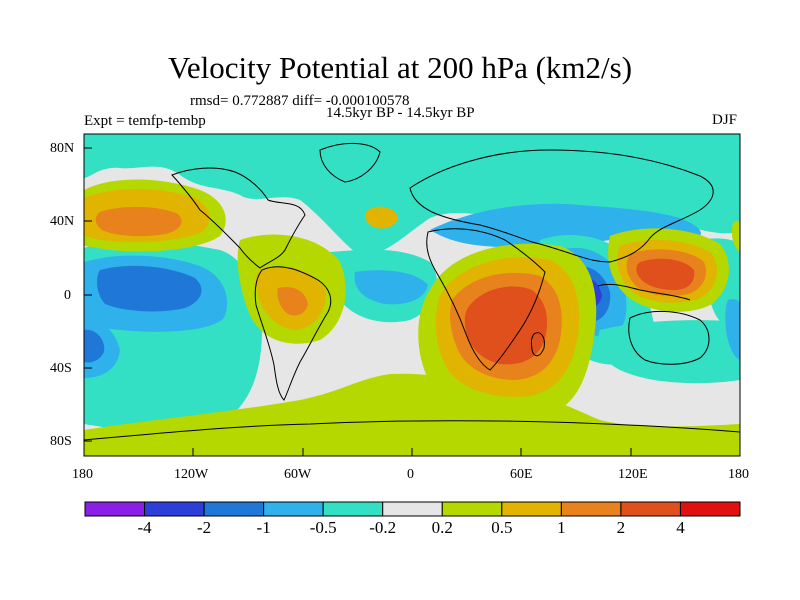 The height and width of the screenshot is (600, 800). I want to click on region-northatlantic-positive, so click(381, 217).